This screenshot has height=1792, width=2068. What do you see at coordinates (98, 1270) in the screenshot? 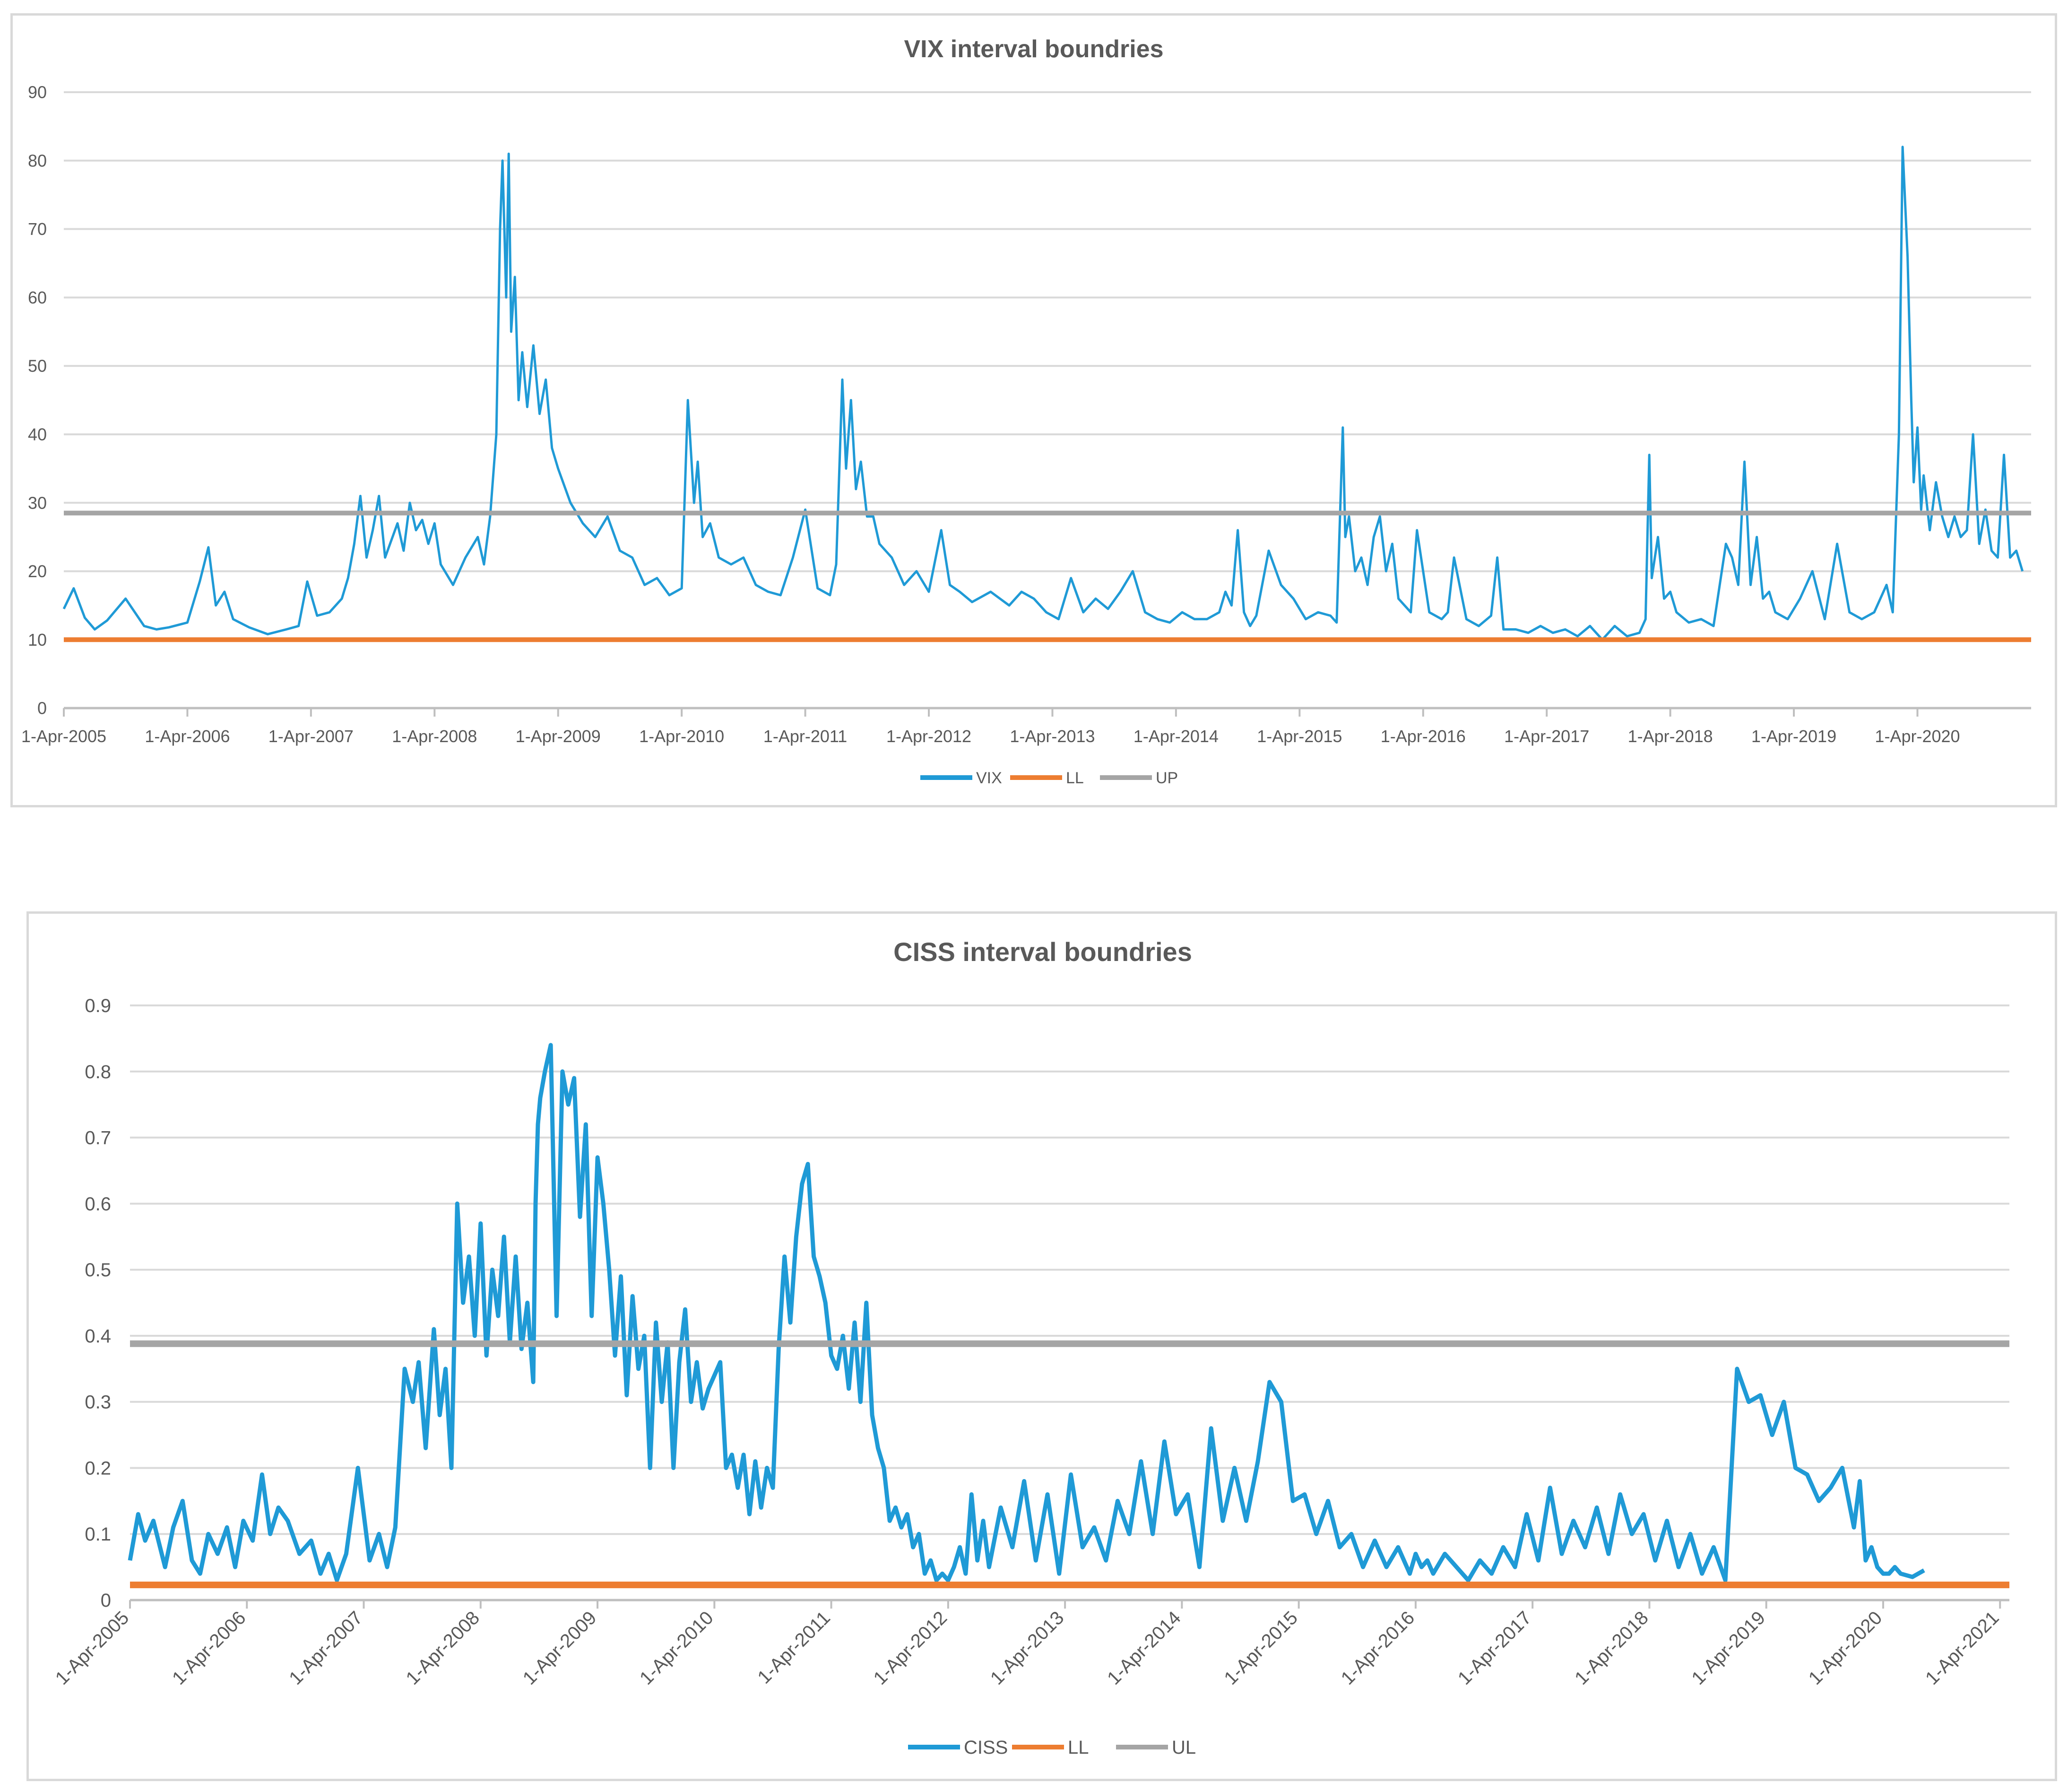
I see `y-tick-label: 0.5` at bounding box center [98, 1270].